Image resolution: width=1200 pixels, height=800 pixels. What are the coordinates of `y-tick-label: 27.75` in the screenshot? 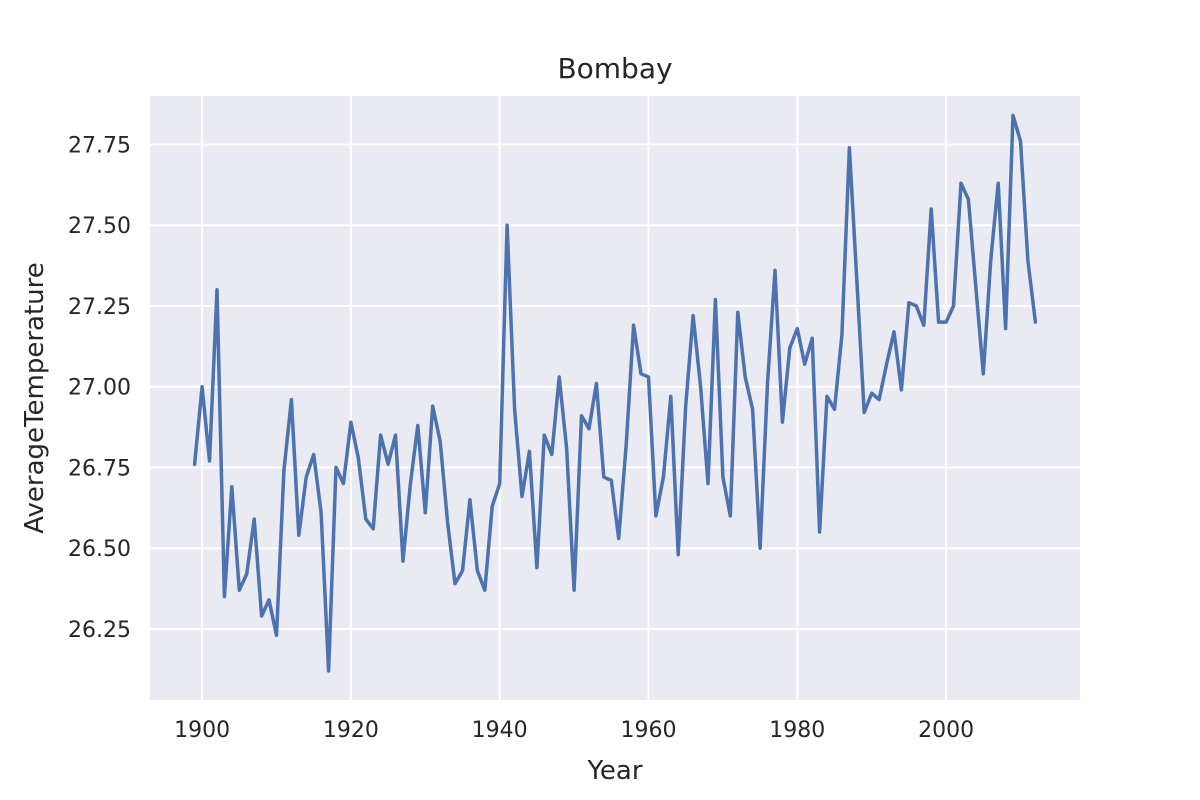 It's located at (99, 145).